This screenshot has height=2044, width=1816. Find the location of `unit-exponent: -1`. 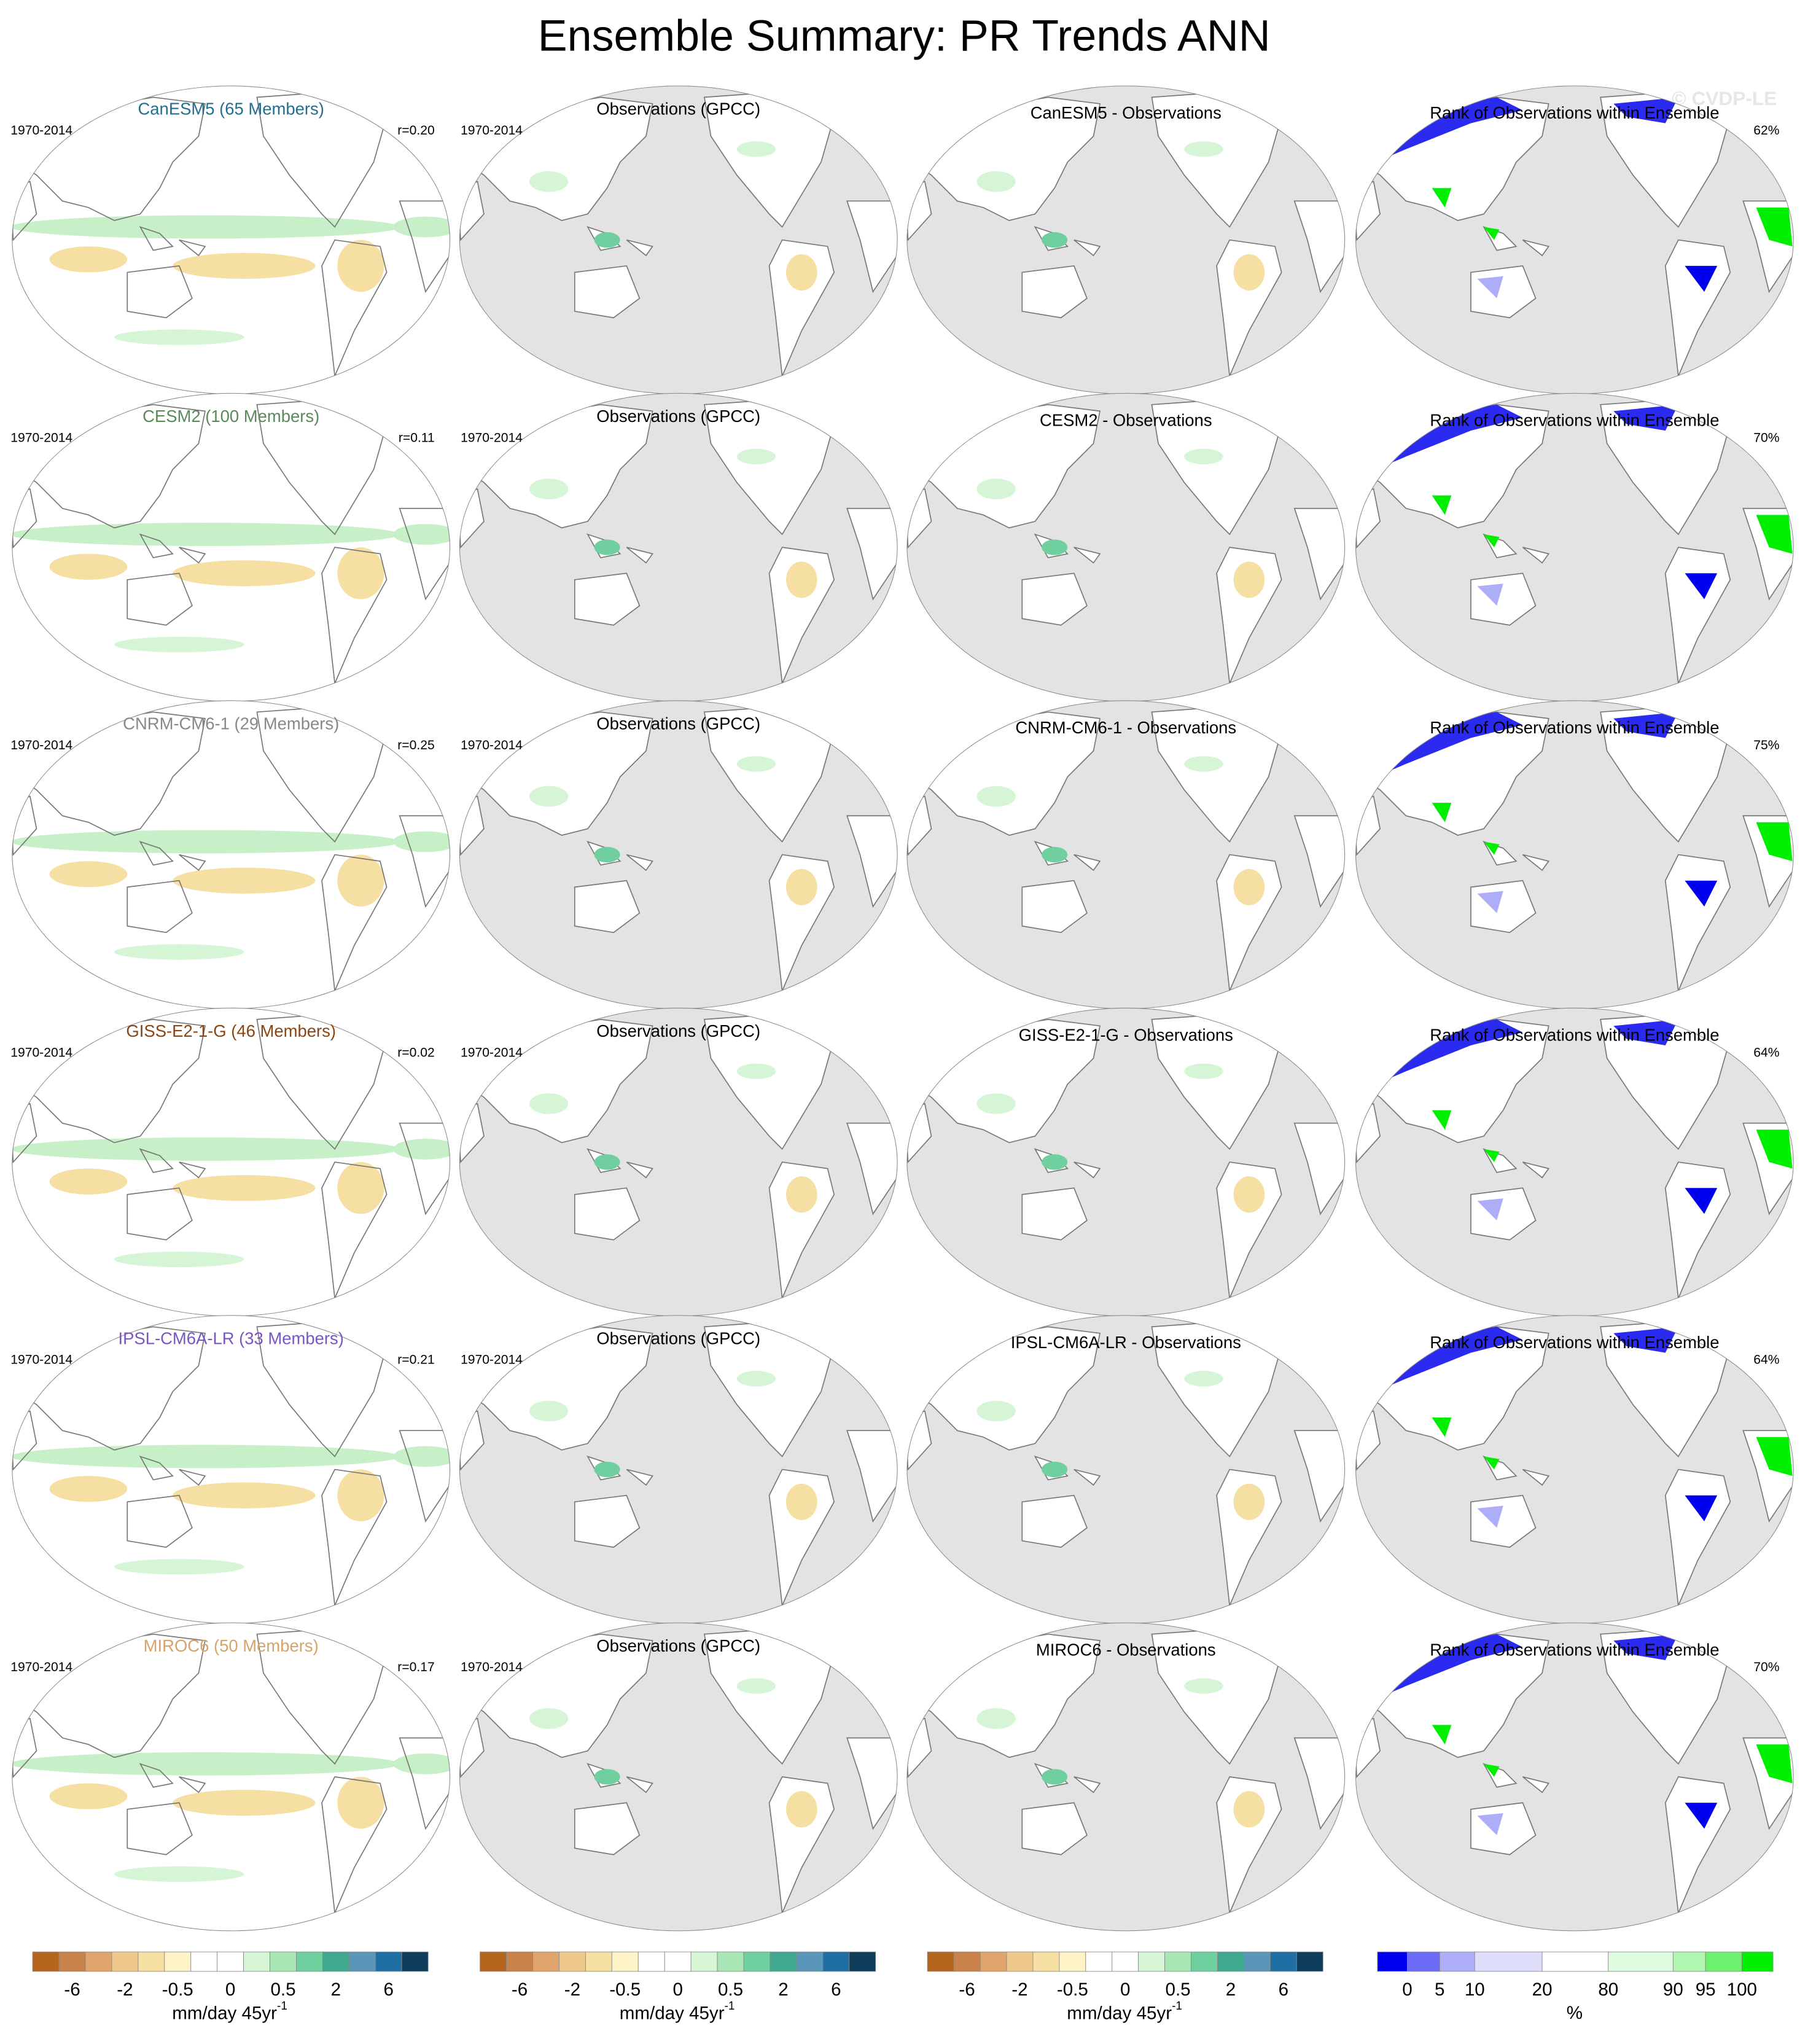

unit-exponent: -1 is located at coordinates (730, 2006).